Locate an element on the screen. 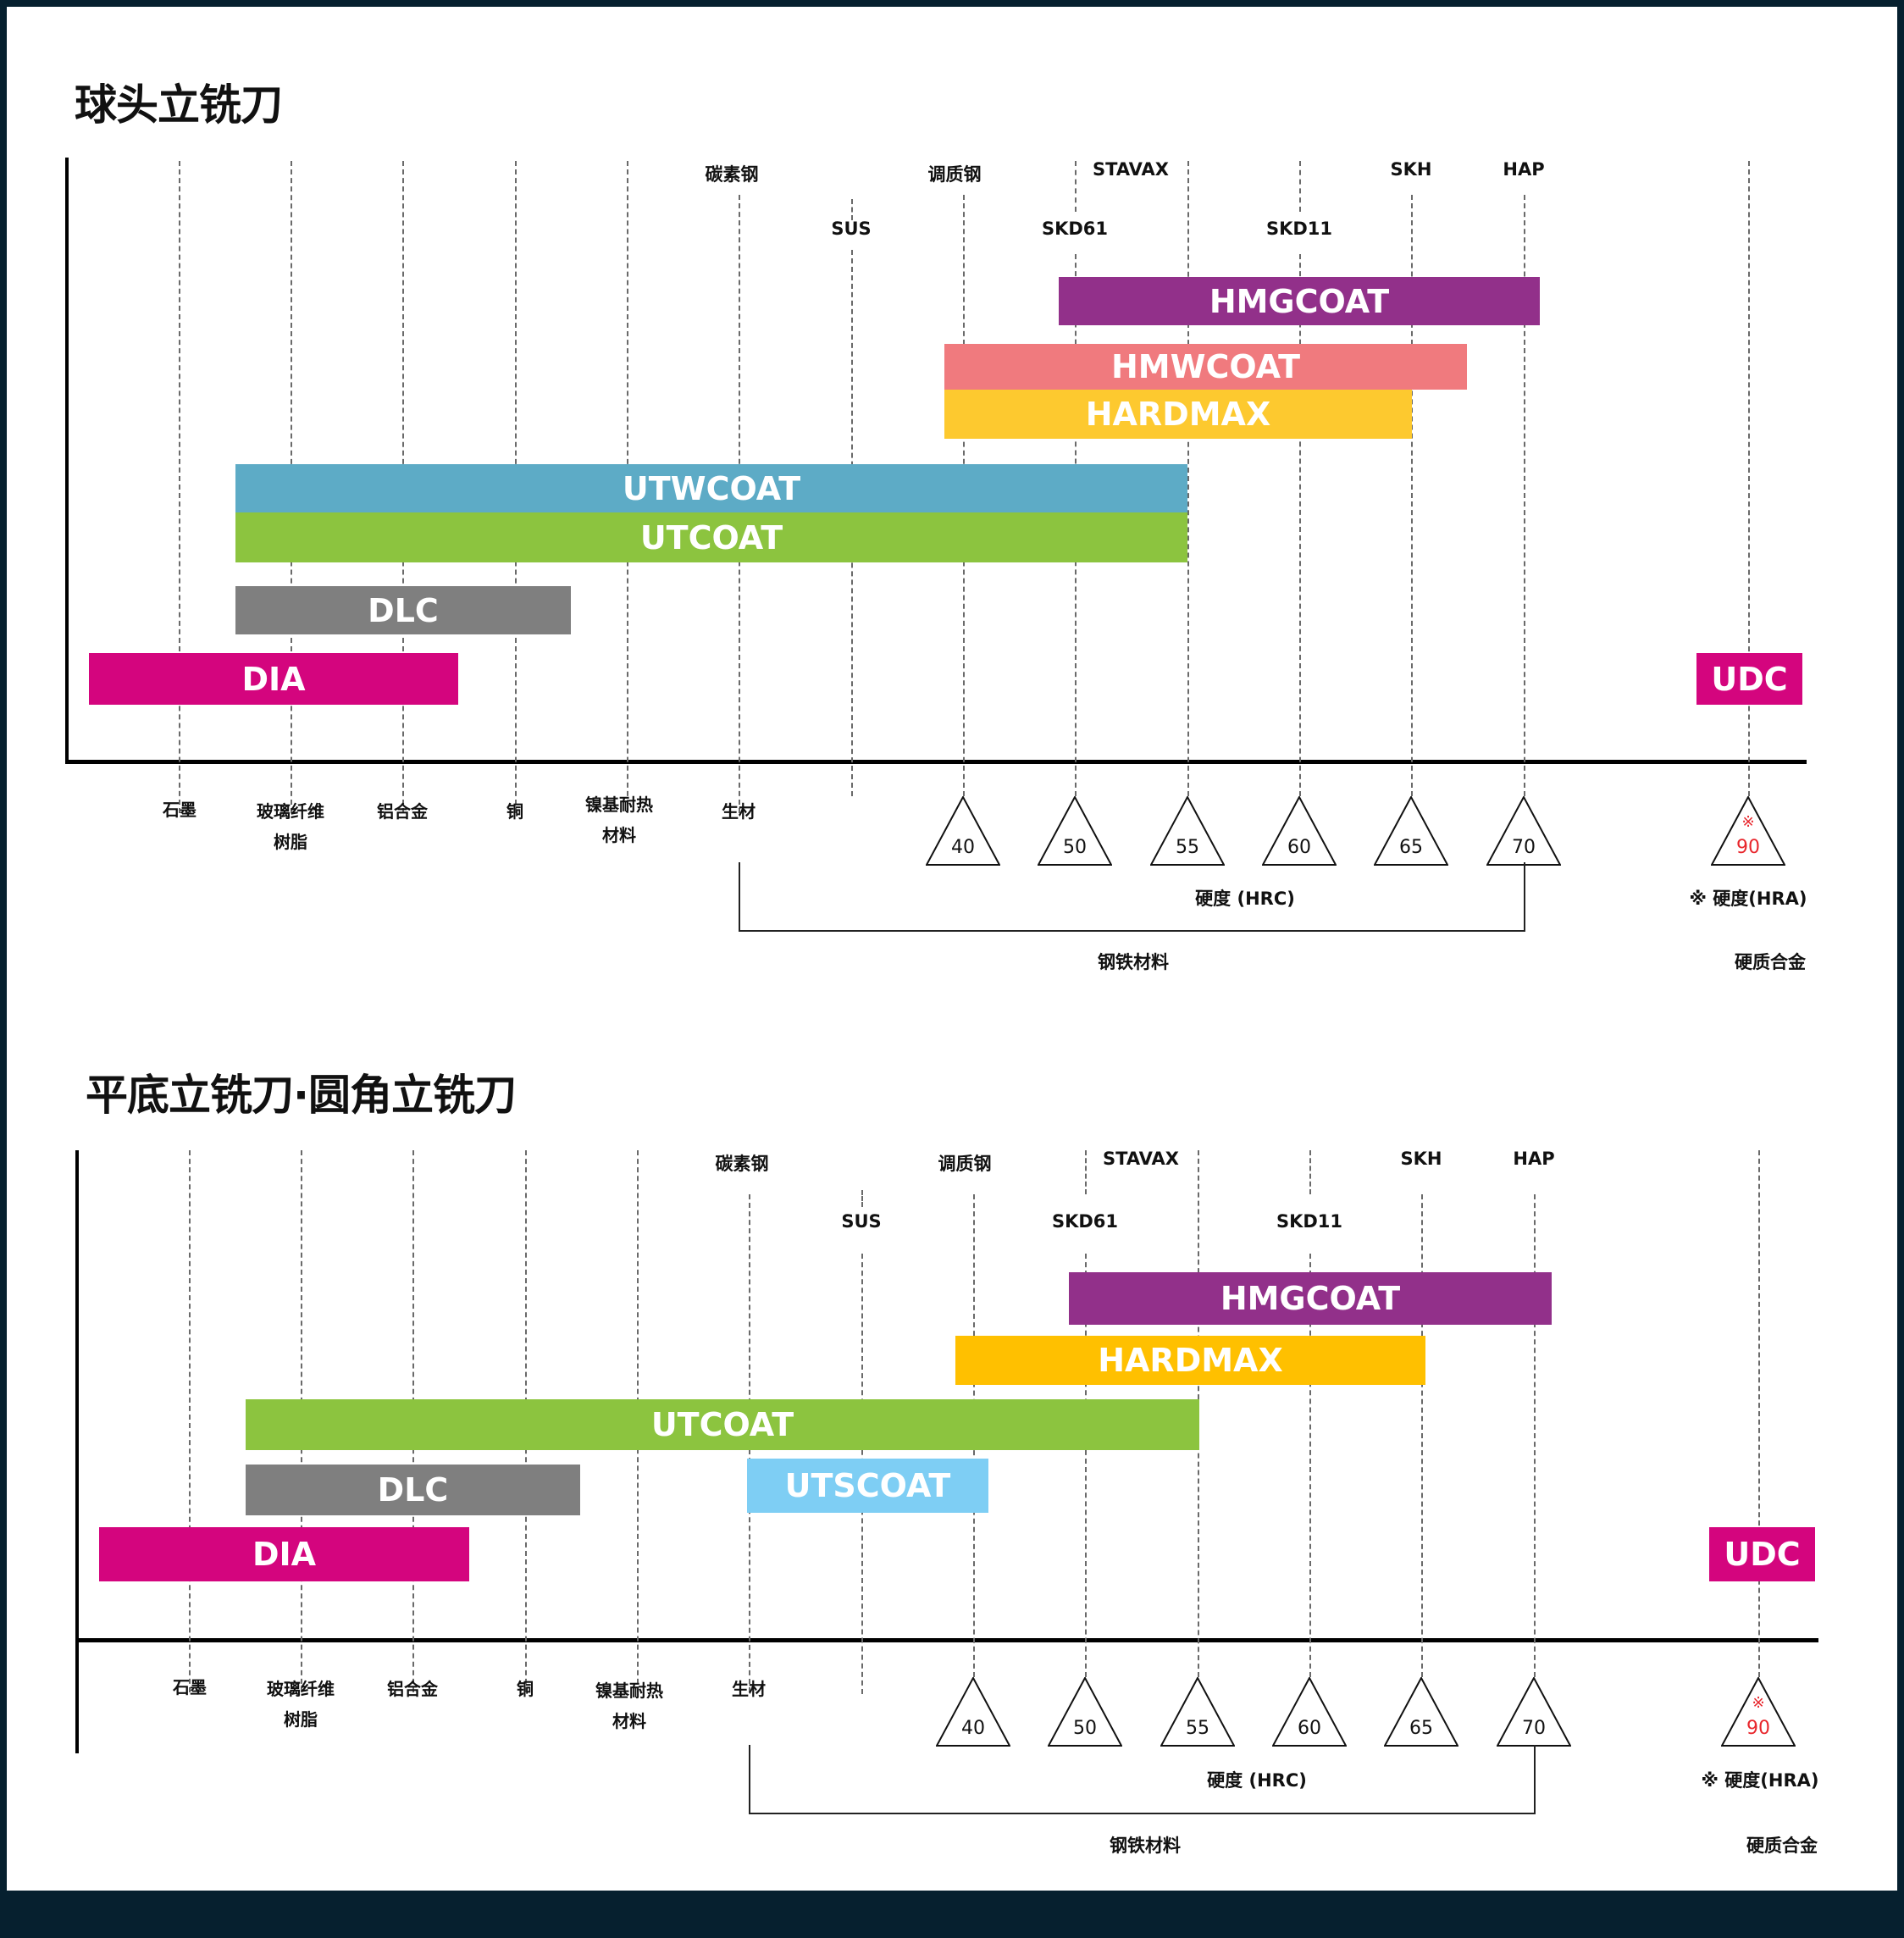 The image size is (1904, 1938). label-copper: 铜 is located at coordinates (515, 811).